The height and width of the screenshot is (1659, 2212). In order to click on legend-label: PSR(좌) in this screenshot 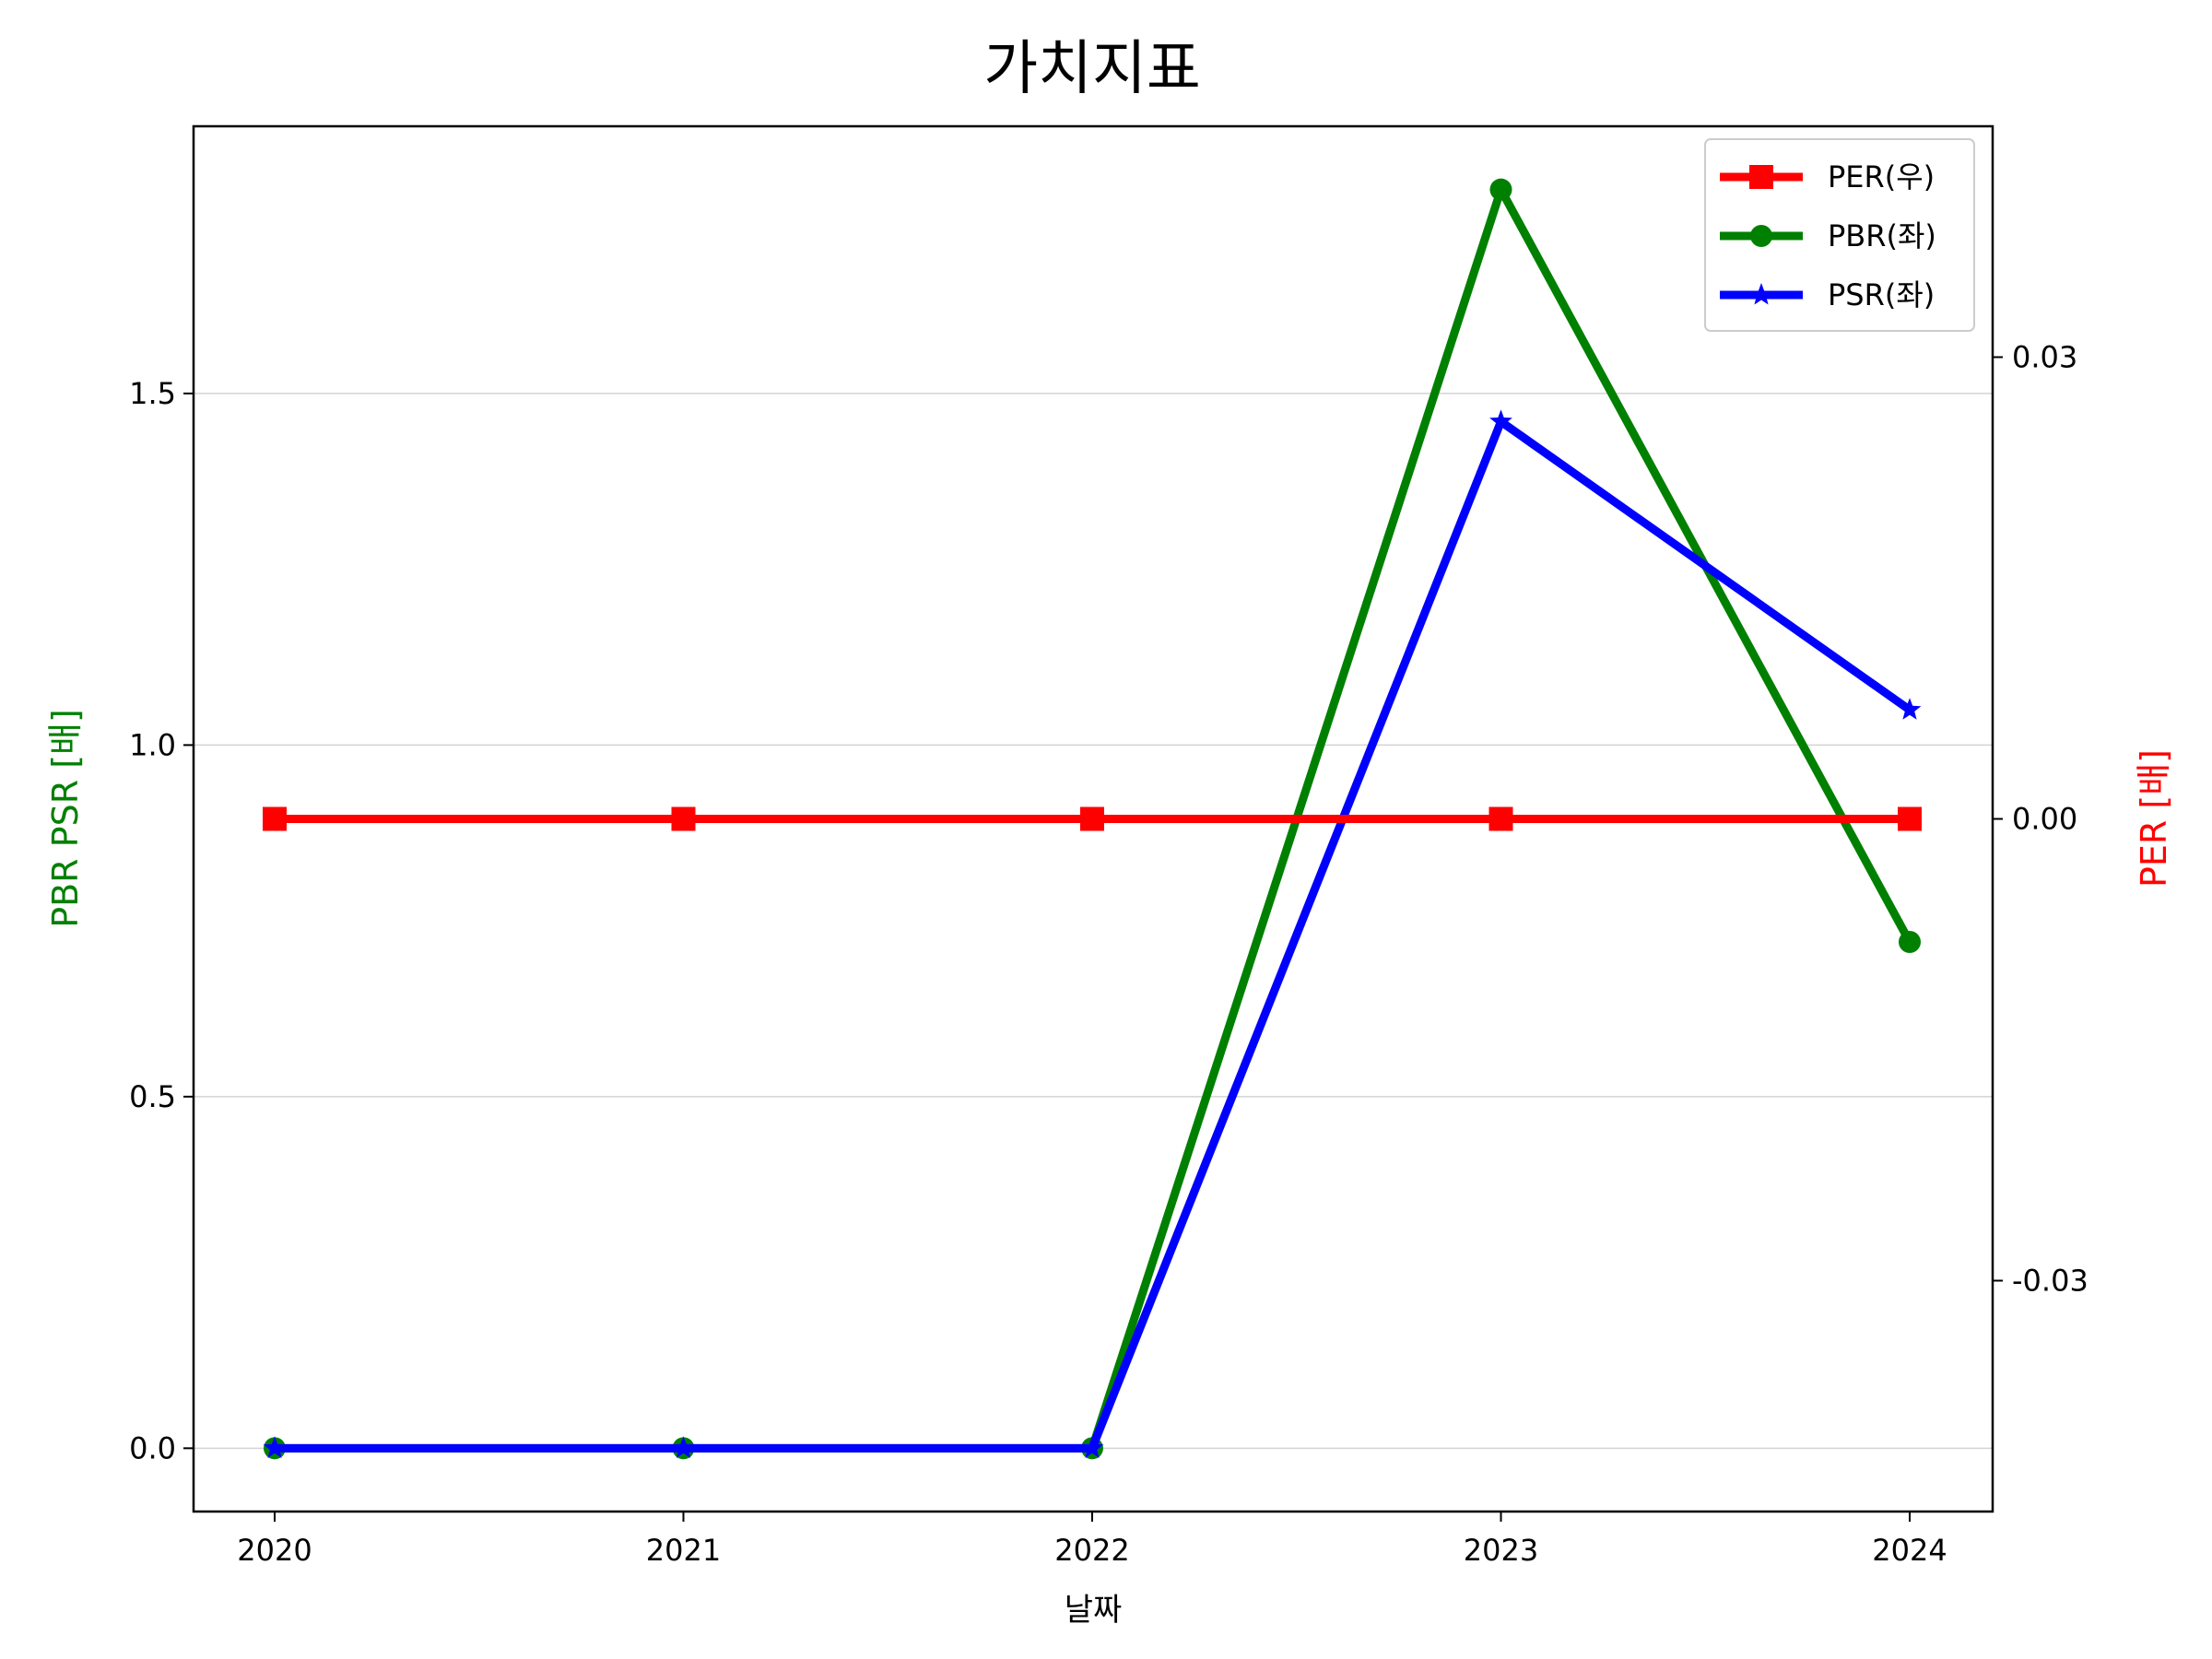, I will do `click(1881, 294)`.